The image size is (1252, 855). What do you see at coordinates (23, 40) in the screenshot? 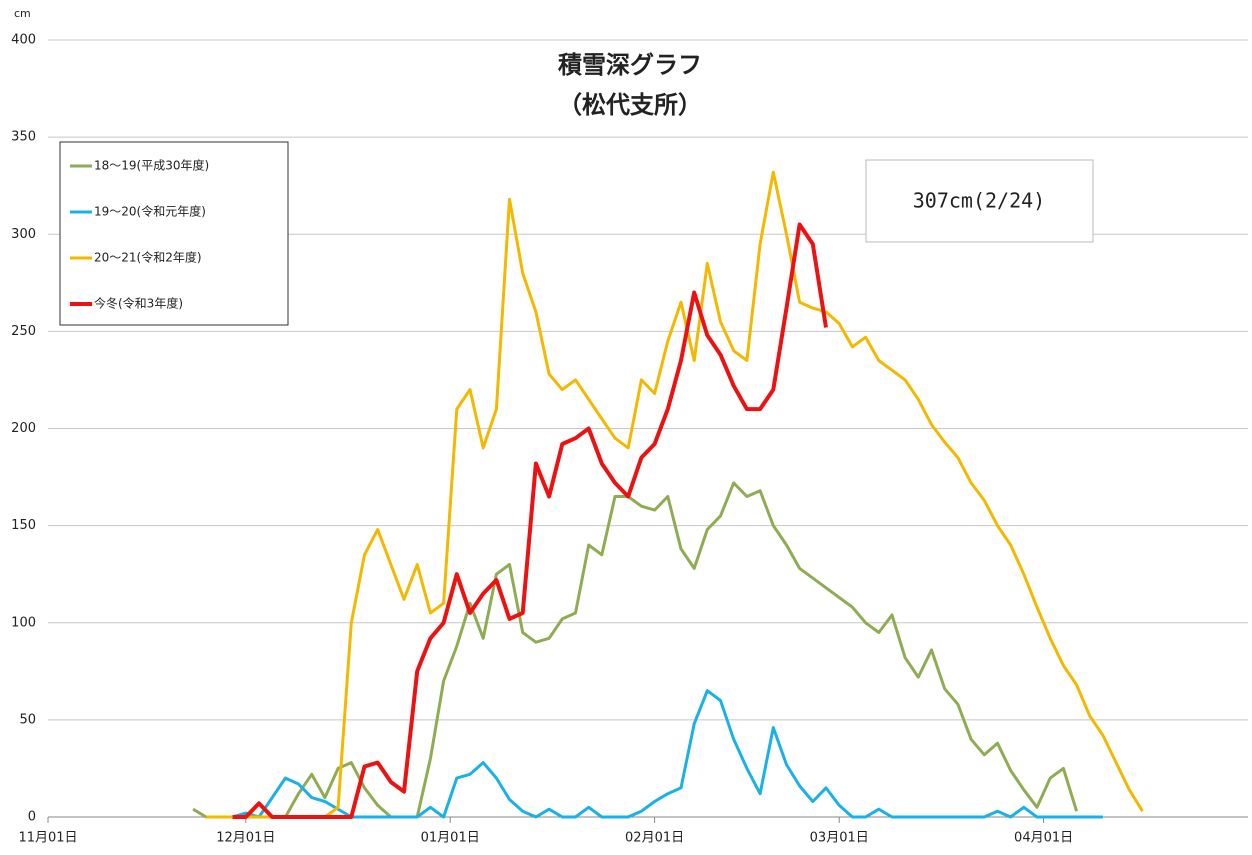
I see `y-tick-label: 400` at bounding box center [23, 40].